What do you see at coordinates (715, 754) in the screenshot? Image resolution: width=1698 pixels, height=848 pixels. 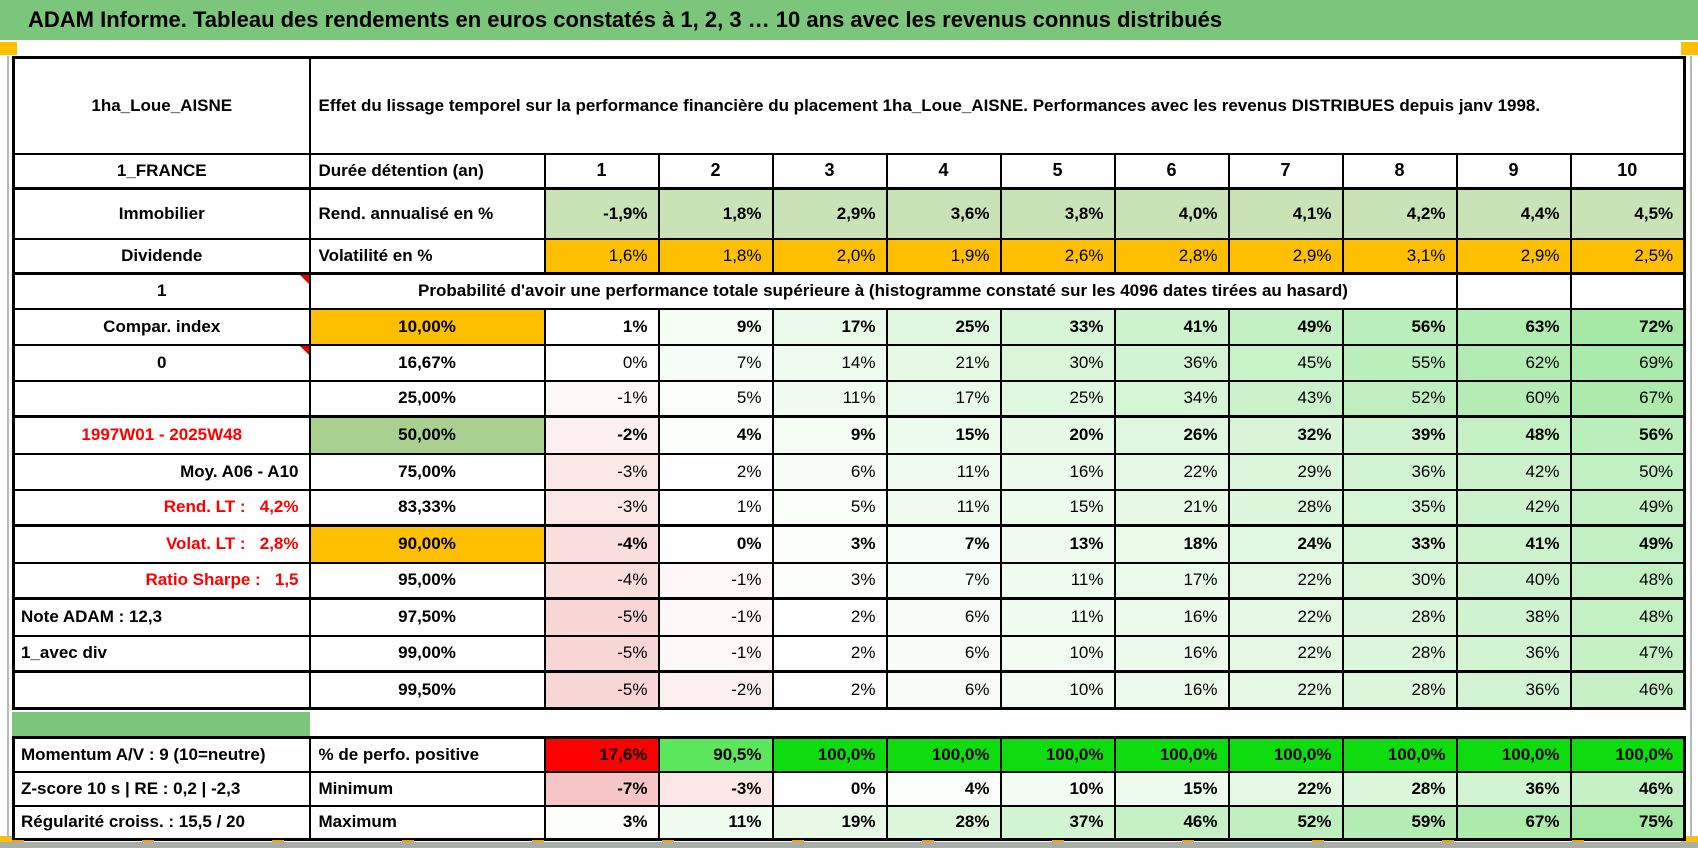 I see `value-cell: 90,5%` at bounding box center [715, 754].